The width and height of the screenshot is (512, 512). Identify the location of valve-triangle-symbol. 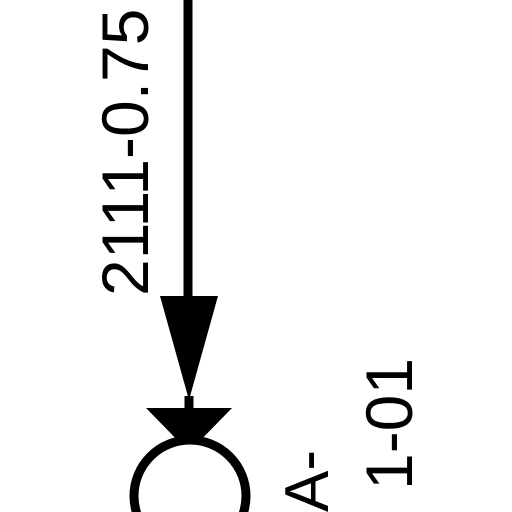
(189, 430).